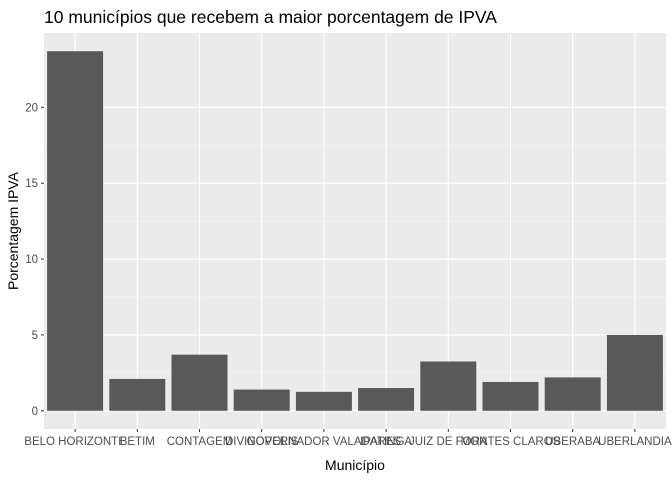 This screenshot has width=672, height=480. What do you see at coordinates (448, 442) in the screenshot?
I see `x-tick-label: JUIZ DE FORA` at bounding box center [448, 442].